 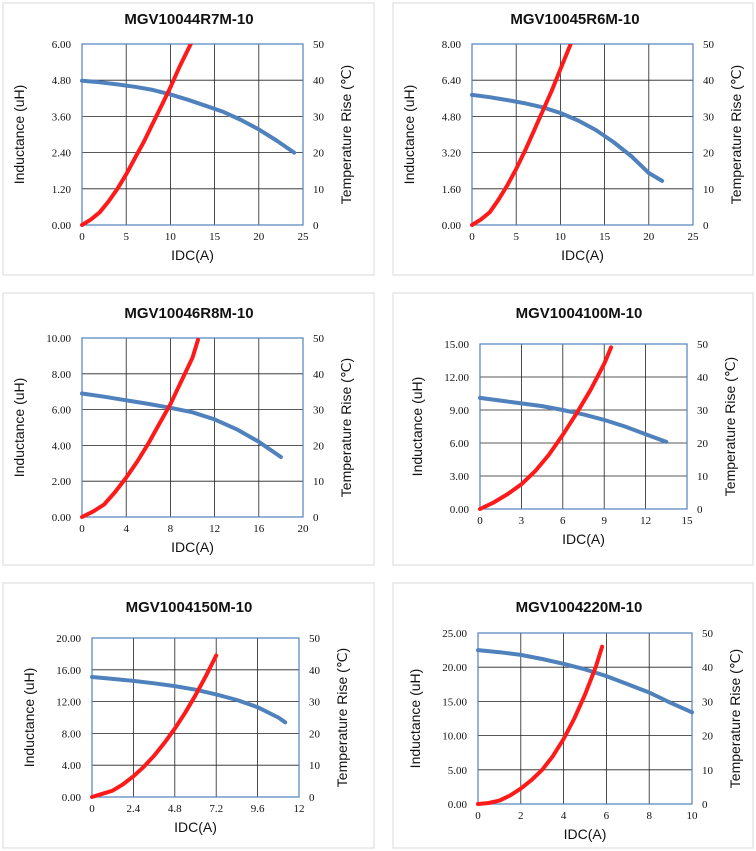 What do you see at coordinates (705, 805) in the screenshot?
I see `y2-tick-label: 0` at bounding box center [705, 805].